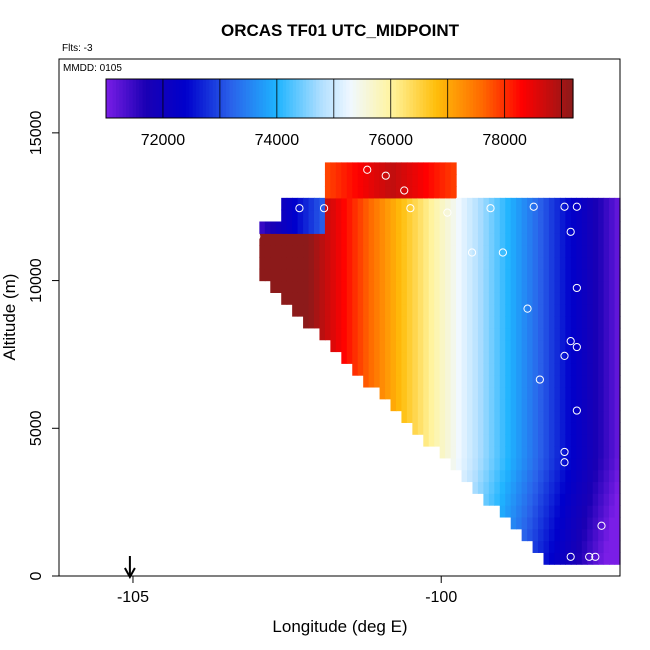 The height and width of the screenshot is (650, 650). I want to click on flights-label: Flts: -3, so click(77, 48).